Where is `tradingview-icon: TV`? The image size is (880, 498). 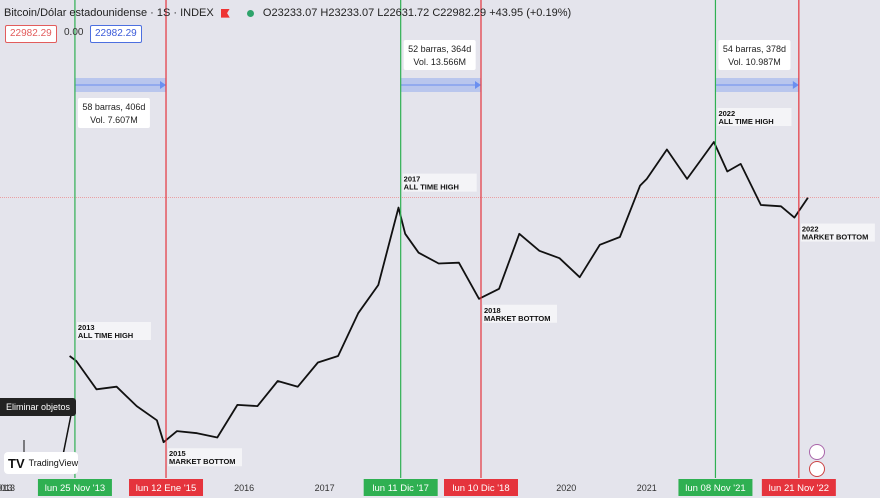
tradingview-icon: TV is located at coordinates (16, 463).